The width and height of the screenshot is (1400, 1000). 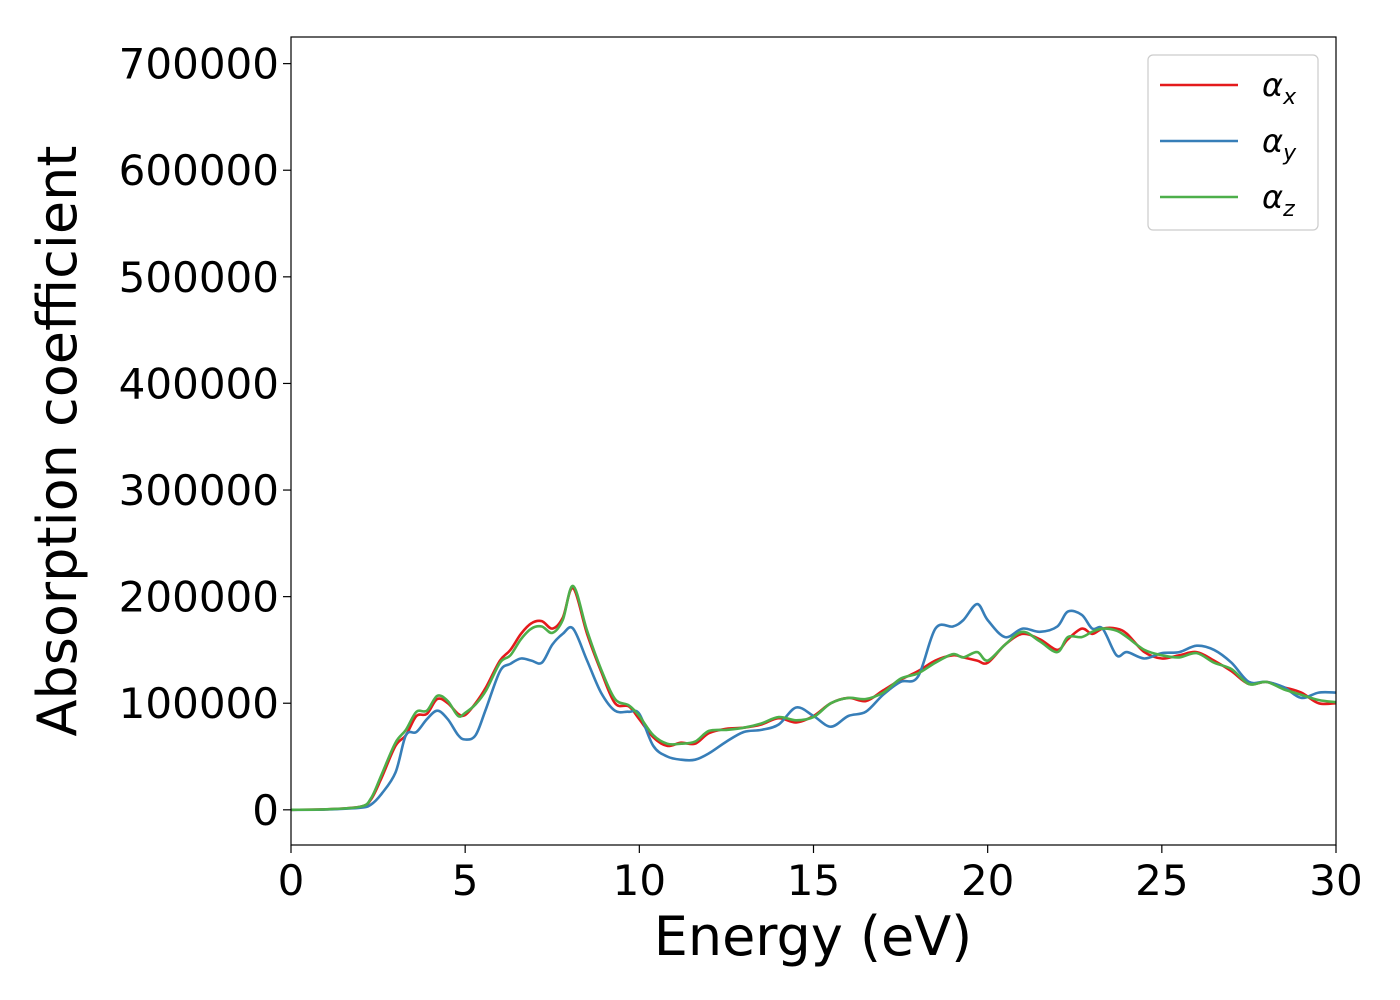 I want to click on x-tick-label: 30, so click(x=1335, y=880).